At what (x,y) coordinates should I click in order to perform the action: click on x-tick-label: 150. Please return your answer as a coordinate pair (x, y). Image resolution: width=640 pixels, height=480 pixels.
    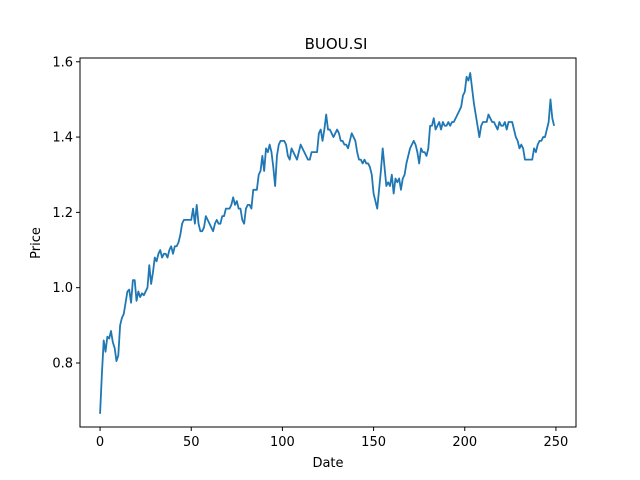
    Looking at the image, I should click on (373, 442).